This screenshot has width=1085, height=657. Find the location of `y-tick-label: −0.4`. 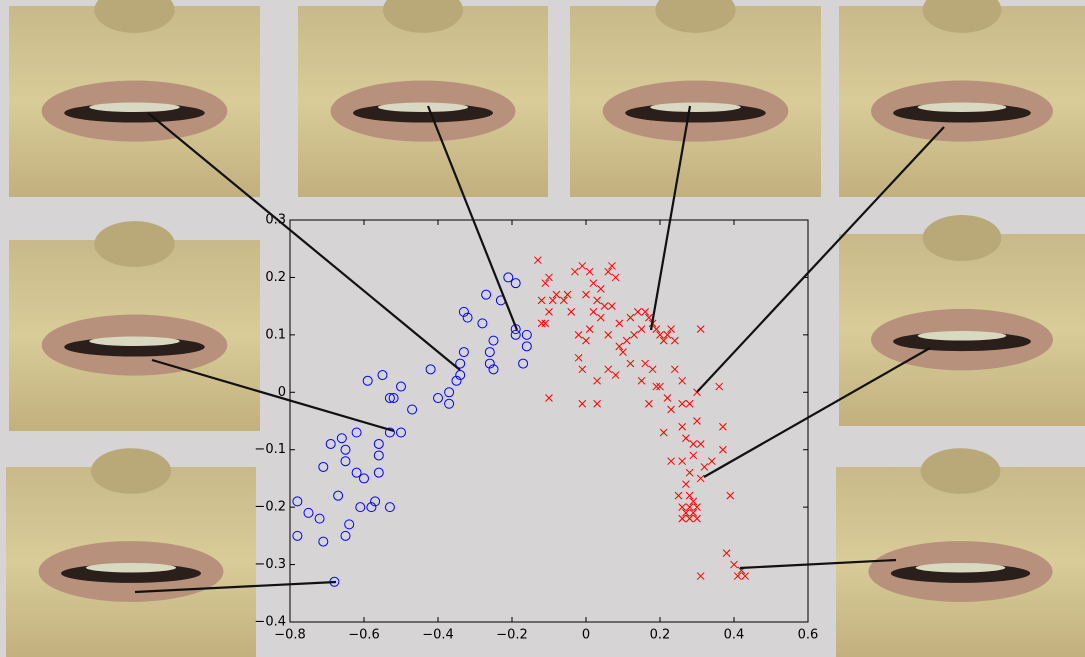

y-tick-label: −0.4 is located at coordinates (270, 622).